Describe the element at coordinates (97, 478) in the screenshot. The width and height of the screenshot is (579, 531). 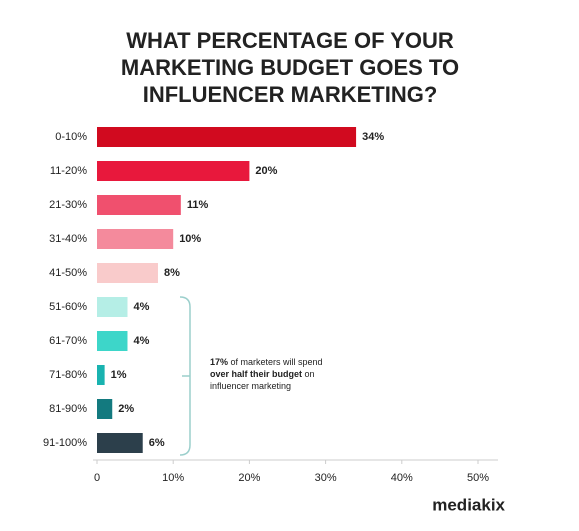
I see `x-tick-label: 0` at that location.